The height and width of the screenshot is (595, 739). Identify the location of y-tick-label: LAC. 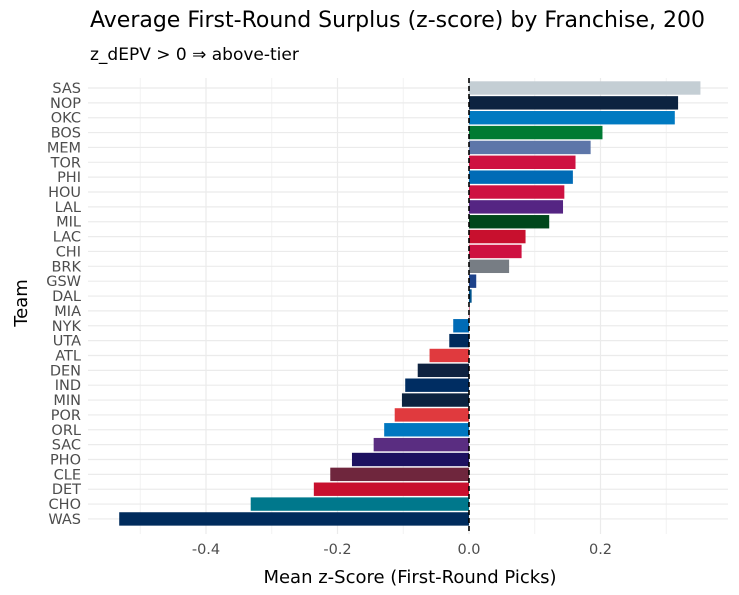
(67, 238).